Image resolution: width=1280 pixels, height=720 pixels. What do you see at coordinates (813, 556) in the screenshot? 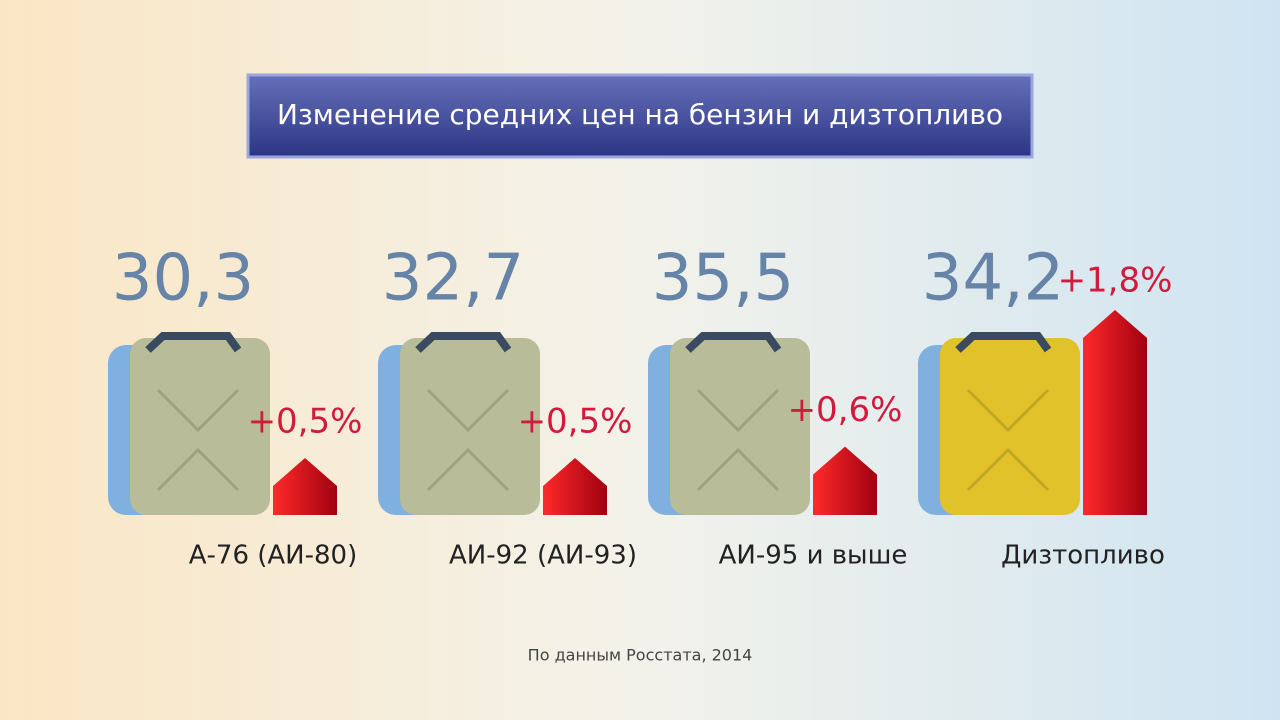
I see `category-label: АИ-95 и выше` at bounding box center [813, 556].